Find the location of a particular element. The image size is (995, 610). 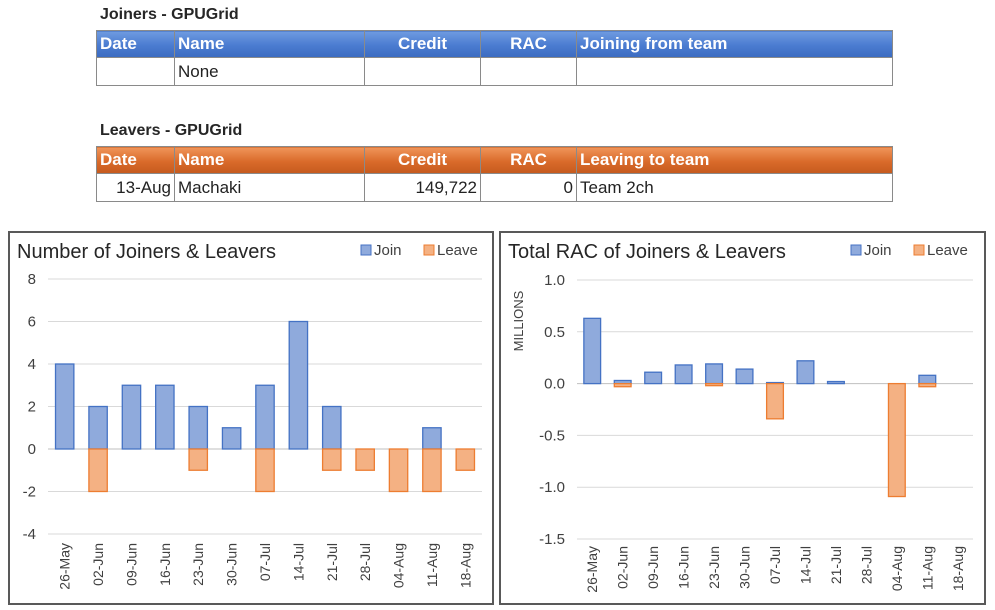

y-tick-label: 8 is located at coordinates (32, 279).